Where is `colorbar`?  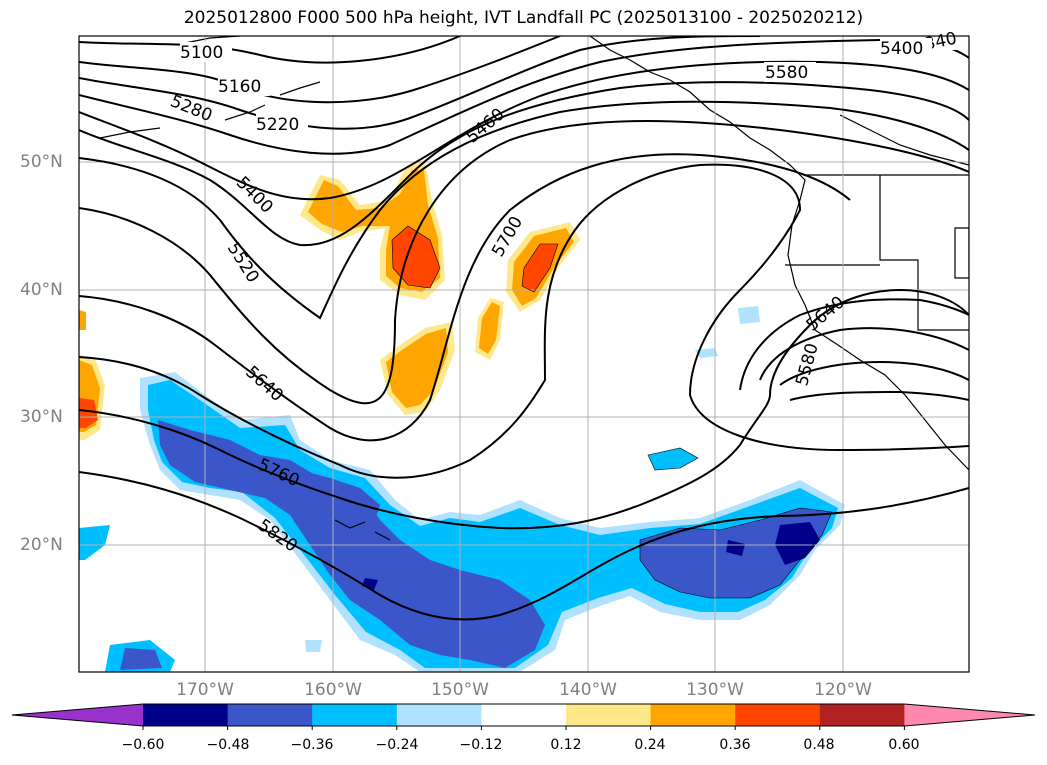
colorbar is located at coordinates (523, 716).